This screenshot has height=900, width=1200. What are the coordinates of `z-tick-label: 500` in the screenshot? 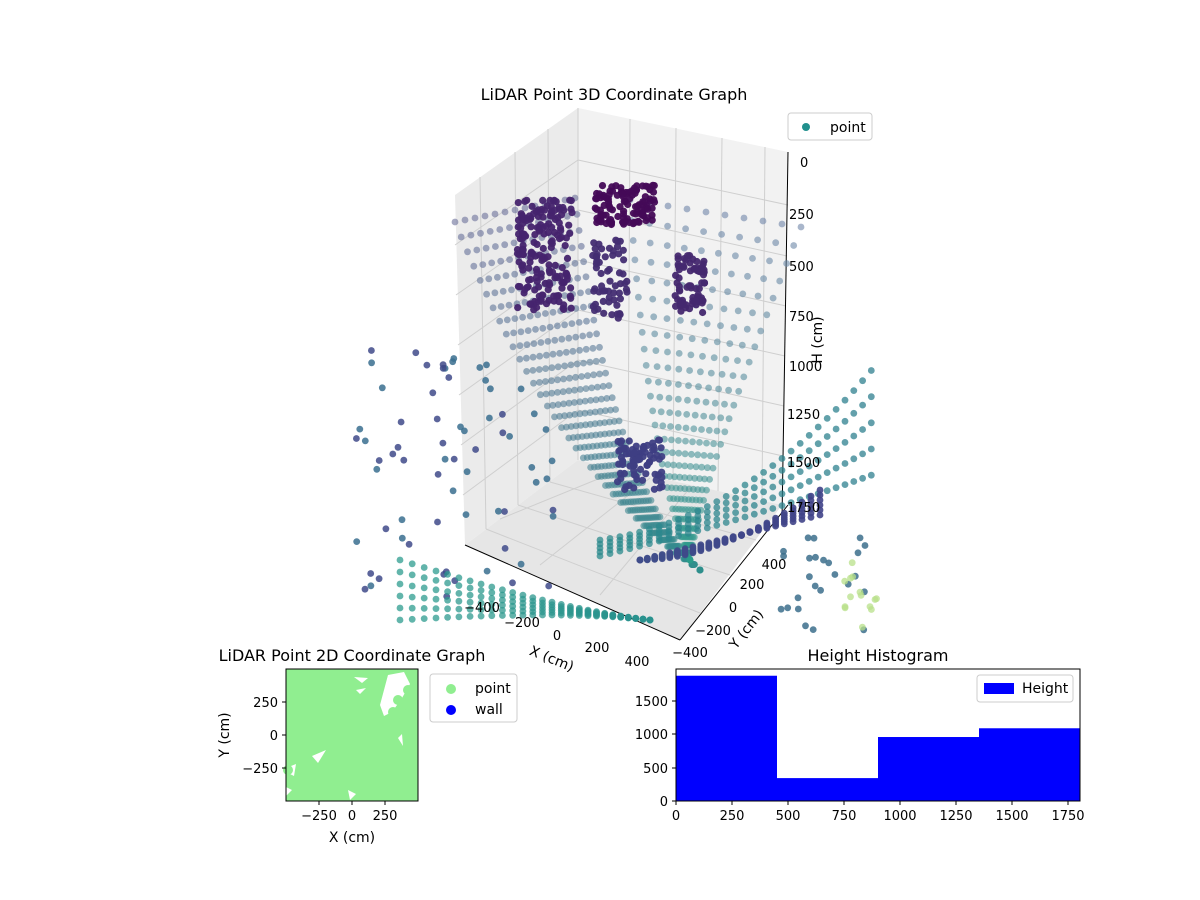 It's located at (801, 267).